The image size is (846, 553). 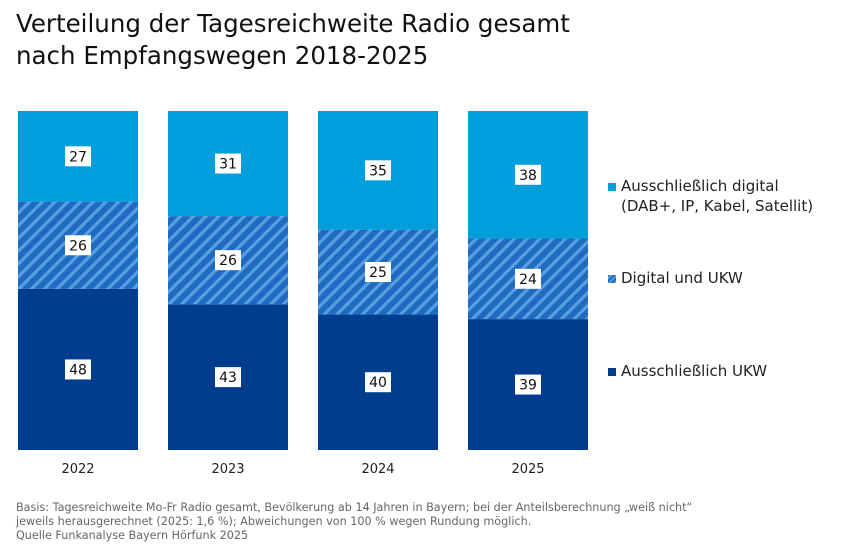 I want to click on data-label: 31, so click(x=228, y=165).